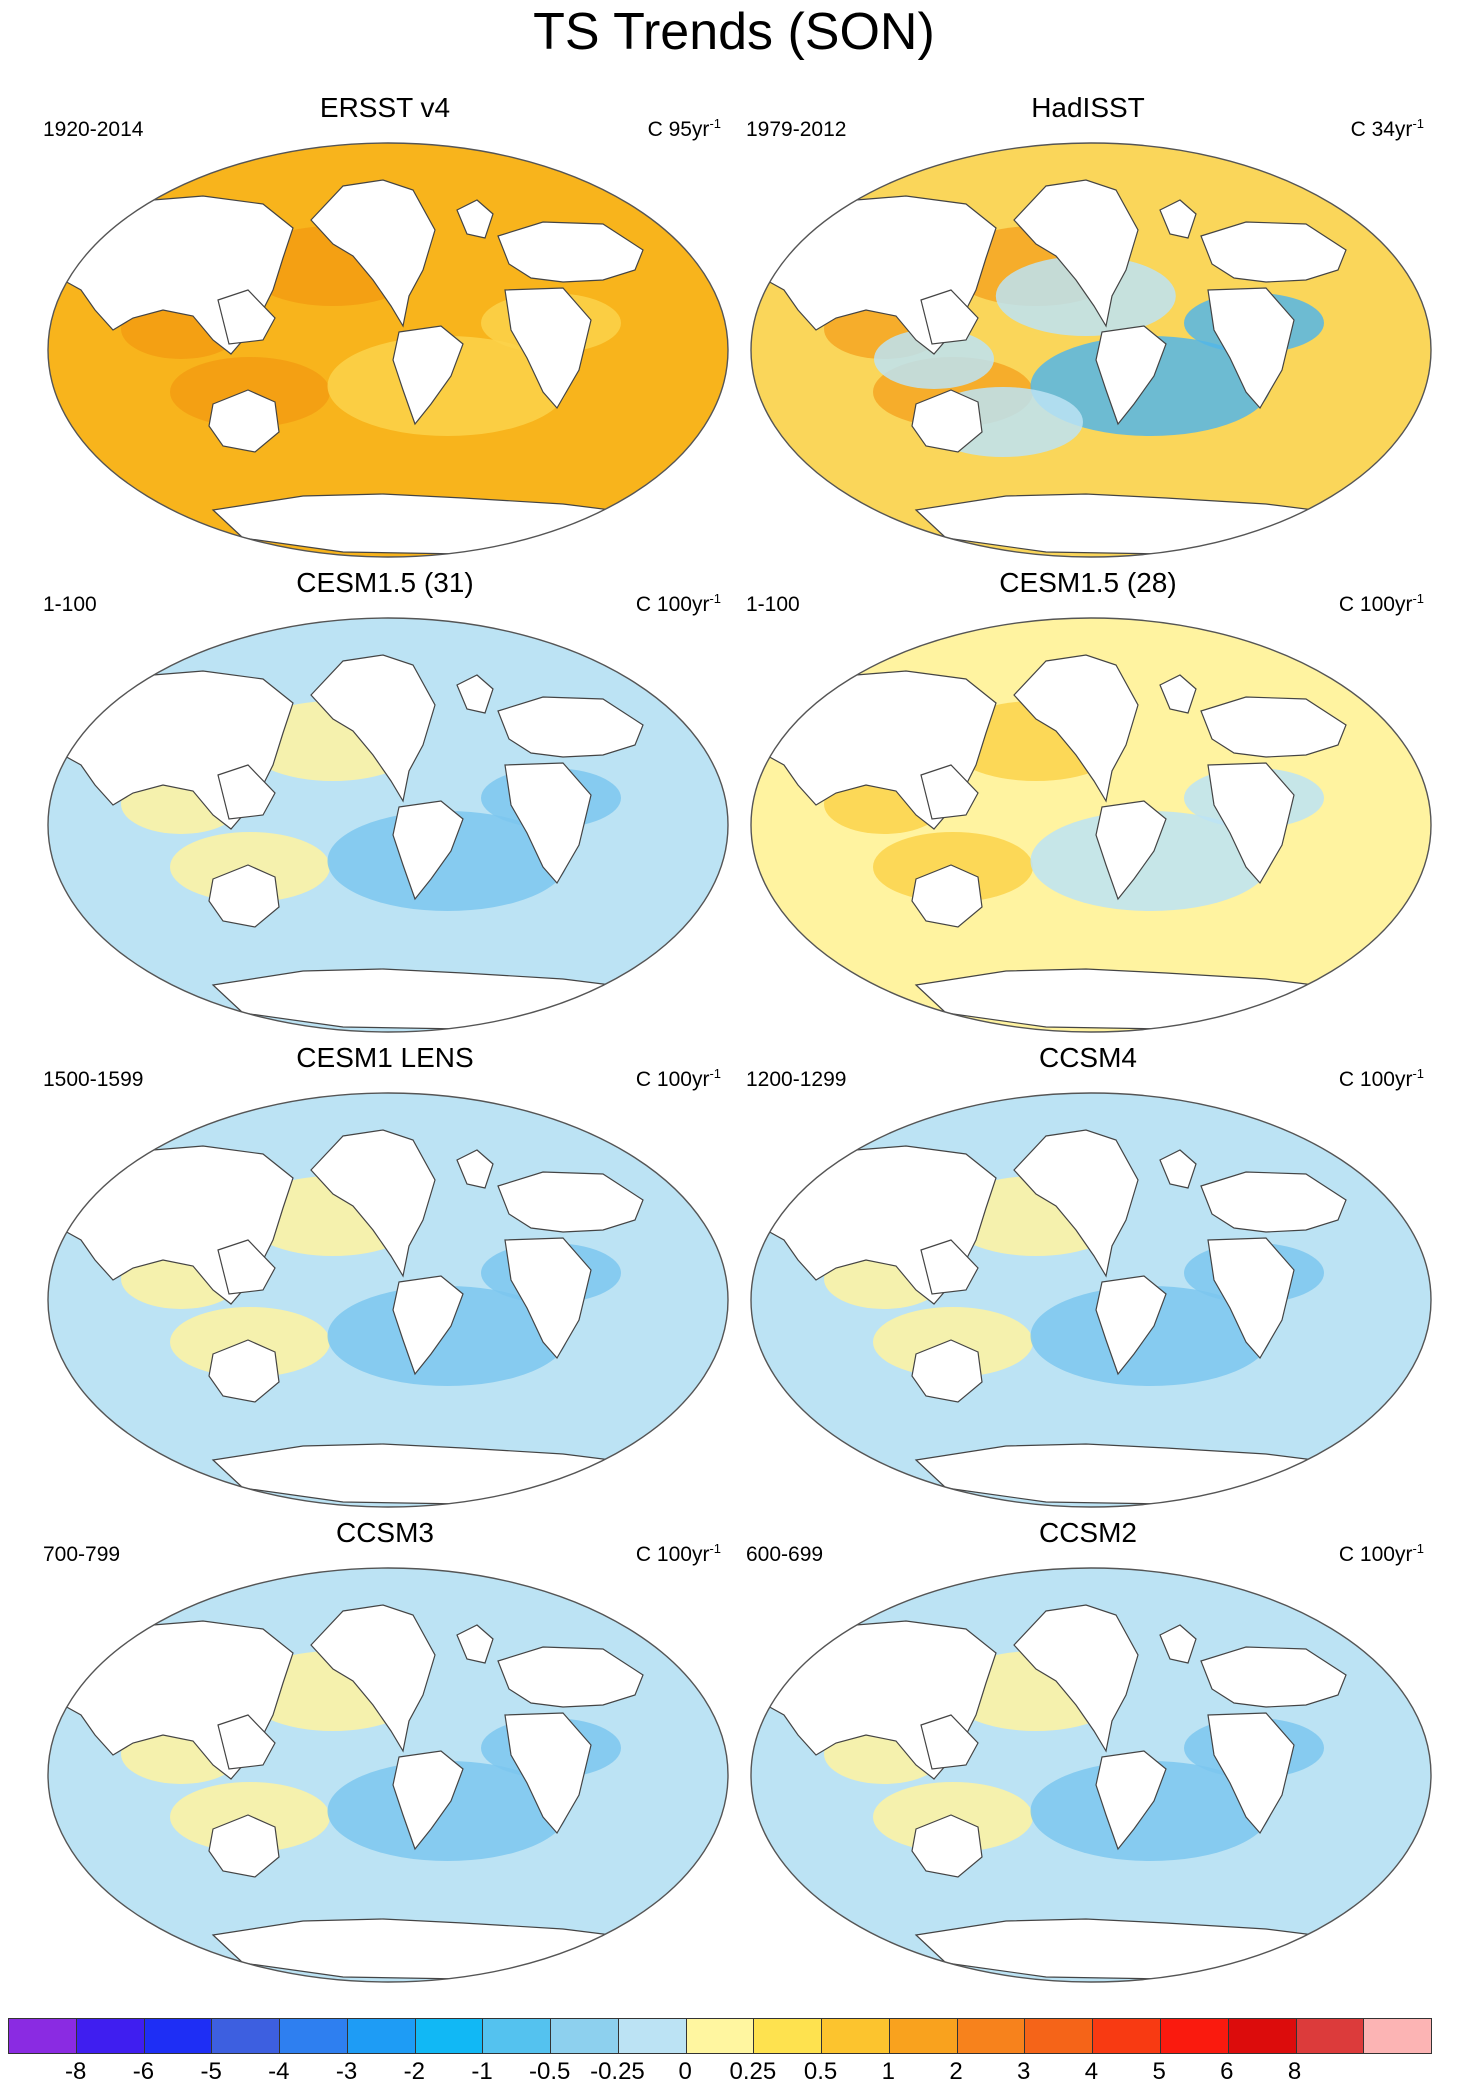 This screenshot has width=1468, height=2086. What do you see at coordinates (1024, 2071) in the screenshot?
I see `colorbar-tick-label: 3` at bounding box center [1024, 2071].